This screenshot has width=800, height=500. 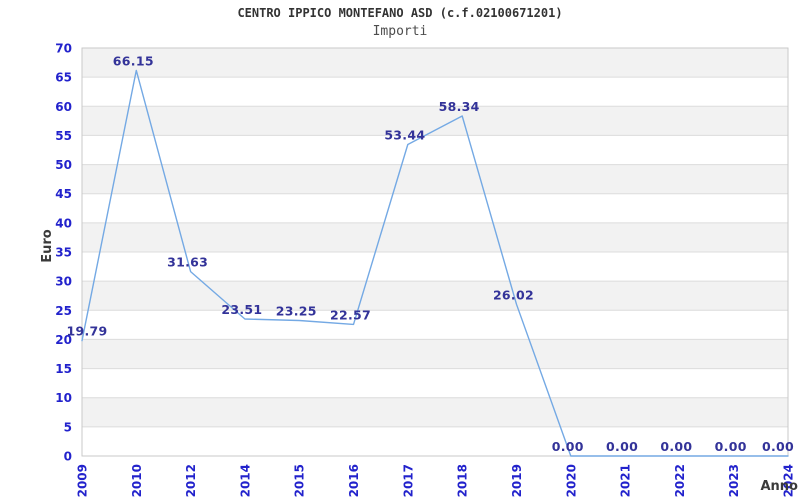 I want to click on y-tick-label: 70, so click(x=63, y=49).